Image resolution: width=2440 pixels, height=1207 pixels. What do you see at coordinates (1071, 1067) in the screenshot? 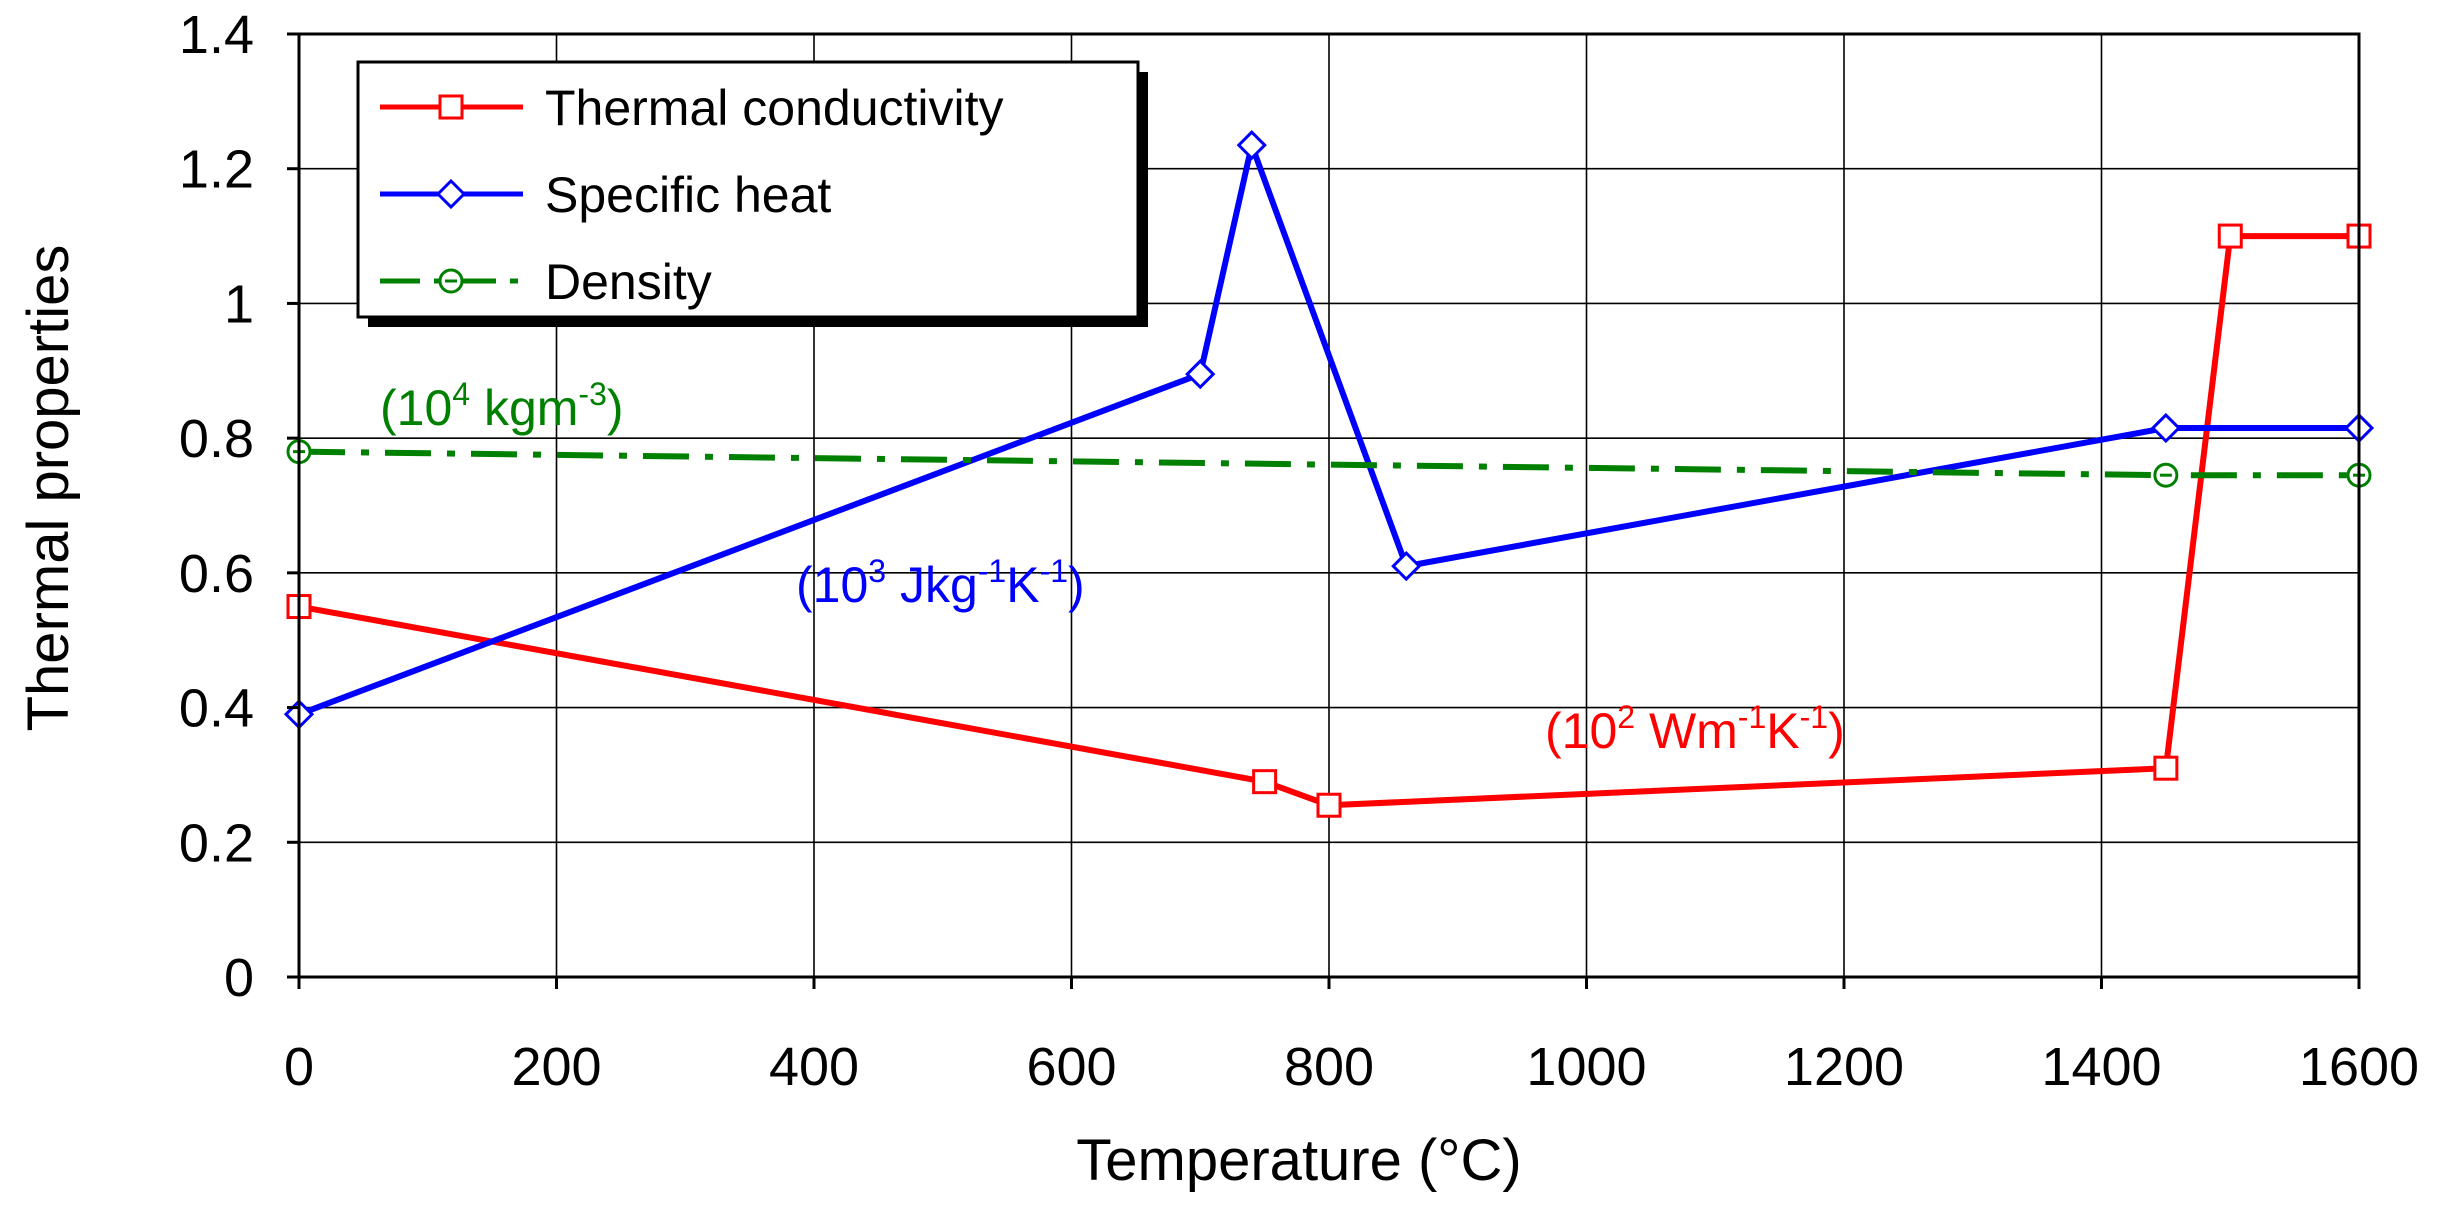
I see `x-tick-label: 600` at bounding box center [1071, 1067].